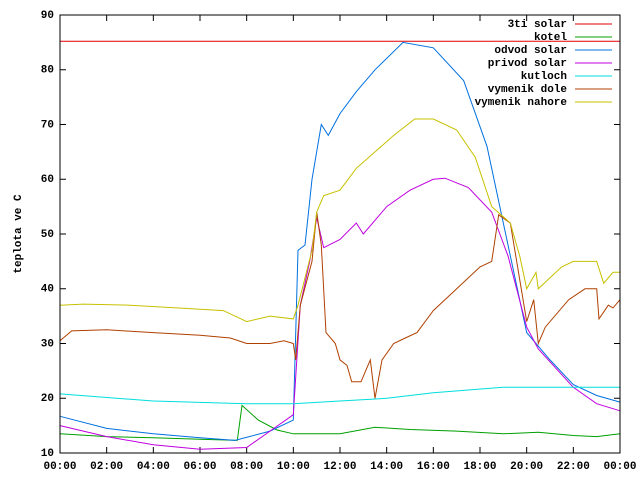  Describe the element at coordinates (246, 467) in the screenshot. I see `x-tick-label: 08:00` at that location.